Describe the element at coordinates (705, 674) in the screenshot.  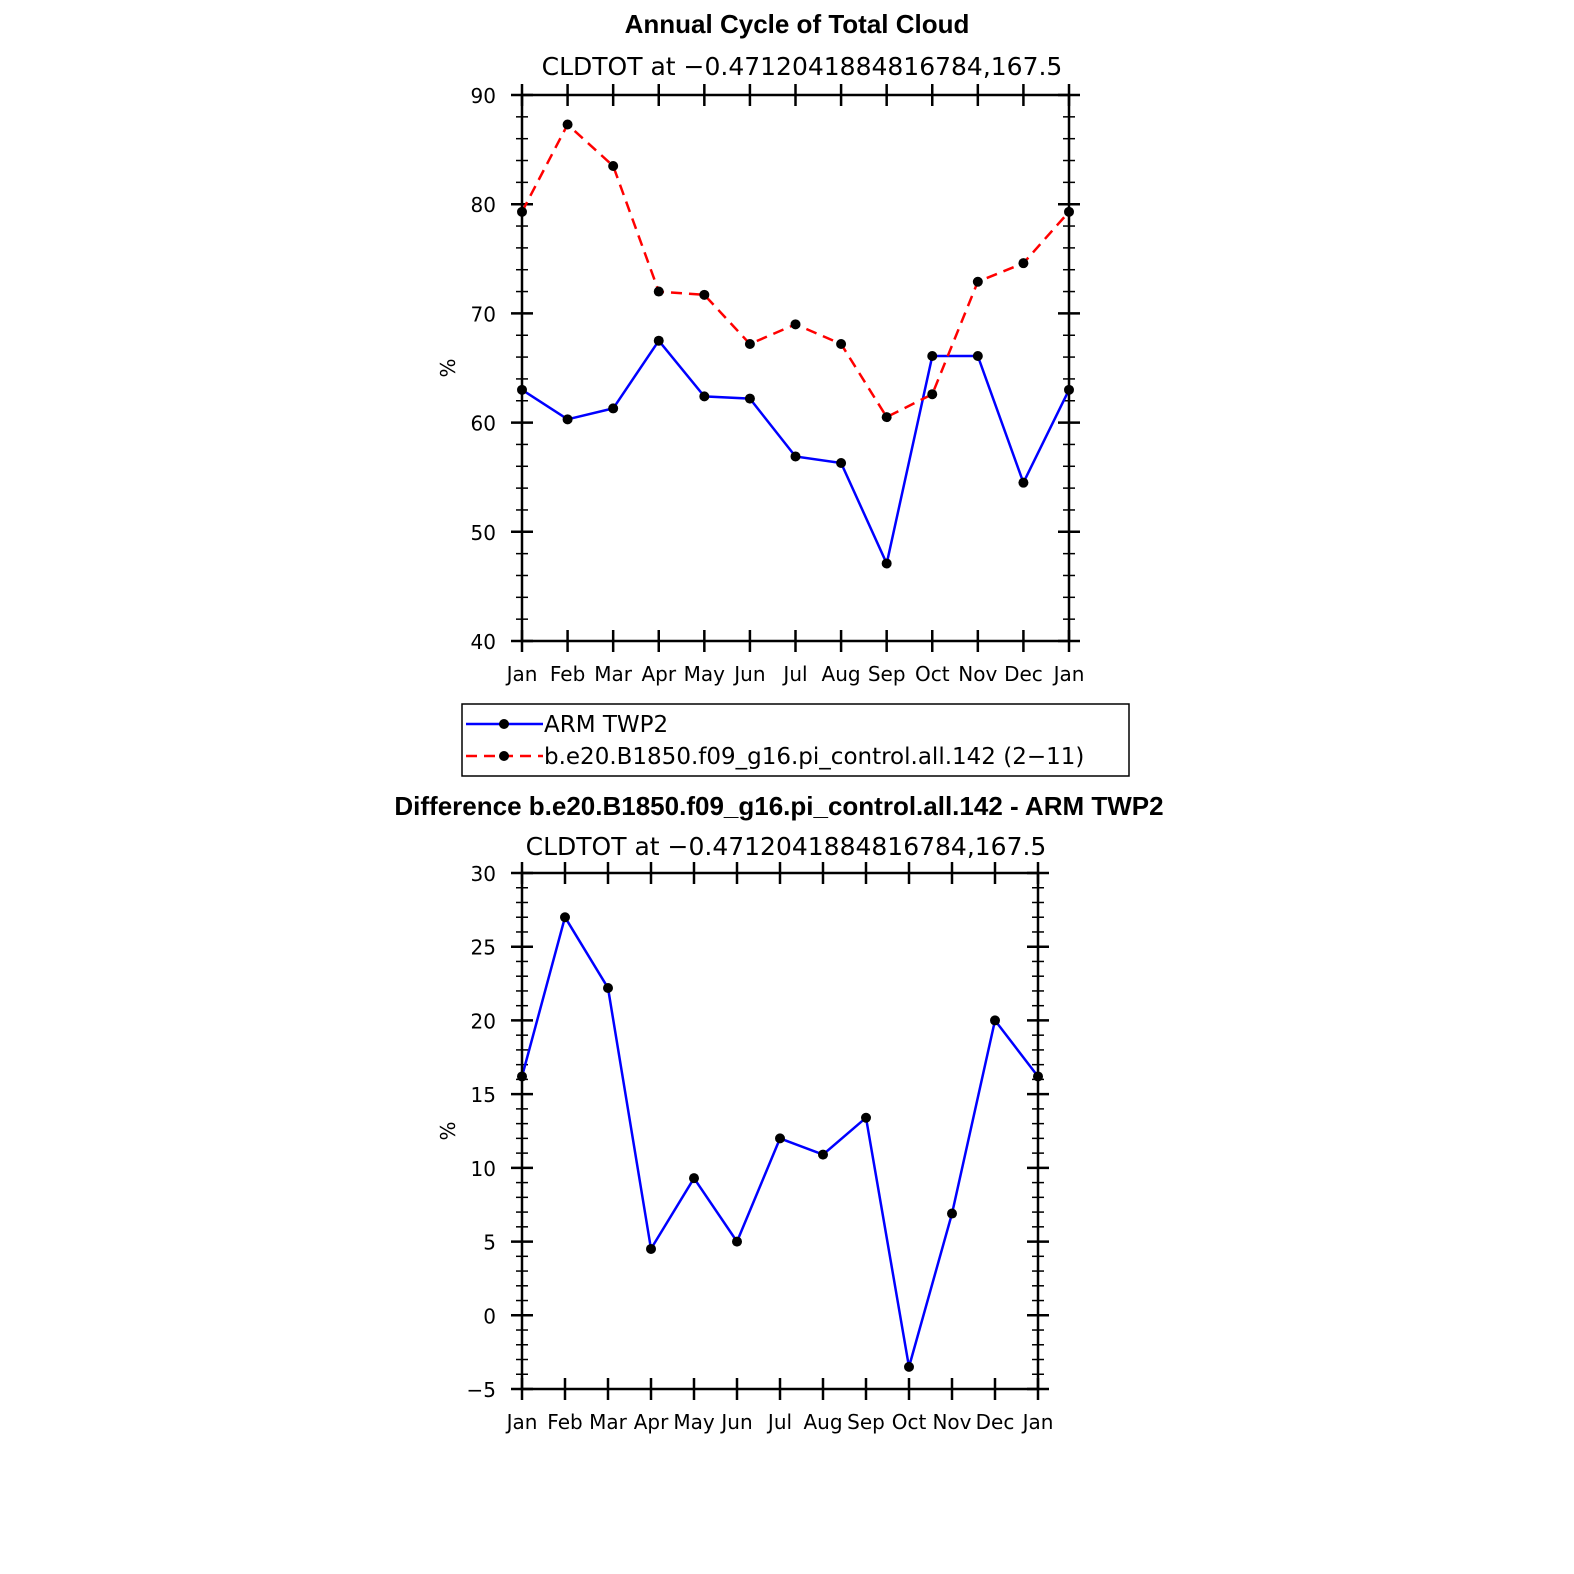
I see `chart1-xtick-label: May` at that location.